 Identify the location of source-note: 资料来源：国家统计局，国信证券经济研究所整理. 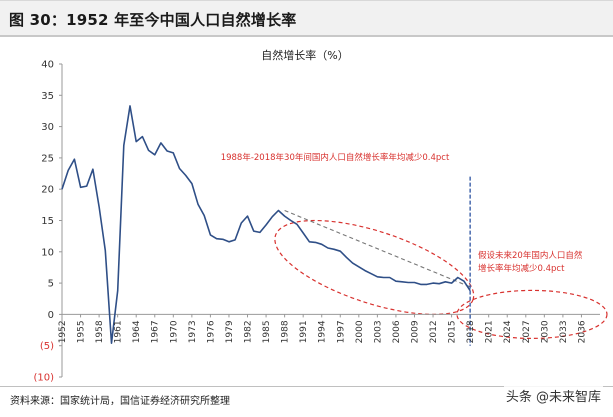
(120, 401).